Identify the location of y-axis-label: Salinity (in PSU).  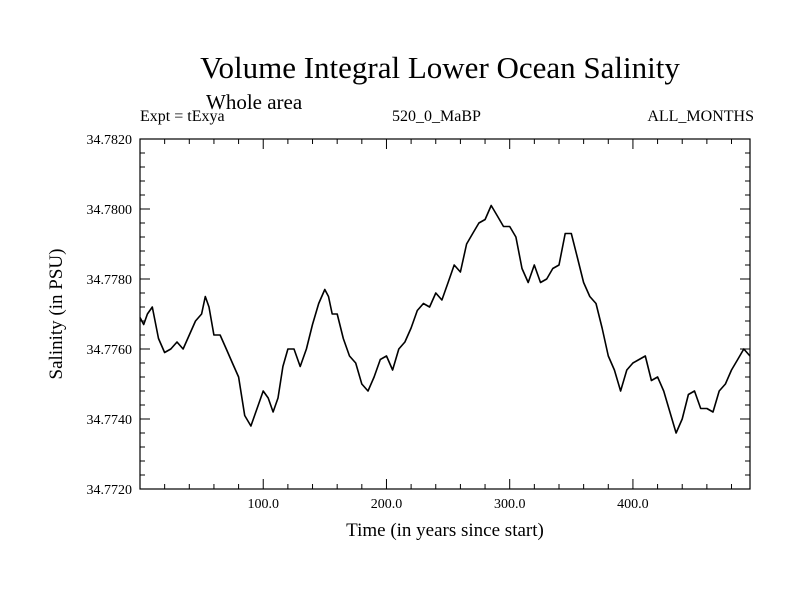
(56, 314).